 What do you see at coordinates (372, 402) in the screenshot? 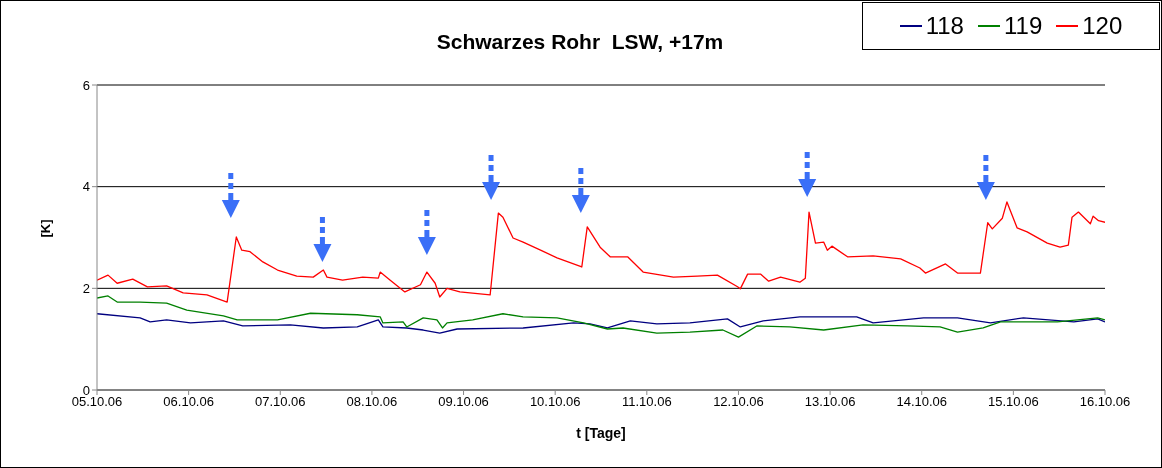
I see `x-tick-label: 08.10.06` at bounding box center [372, 402].